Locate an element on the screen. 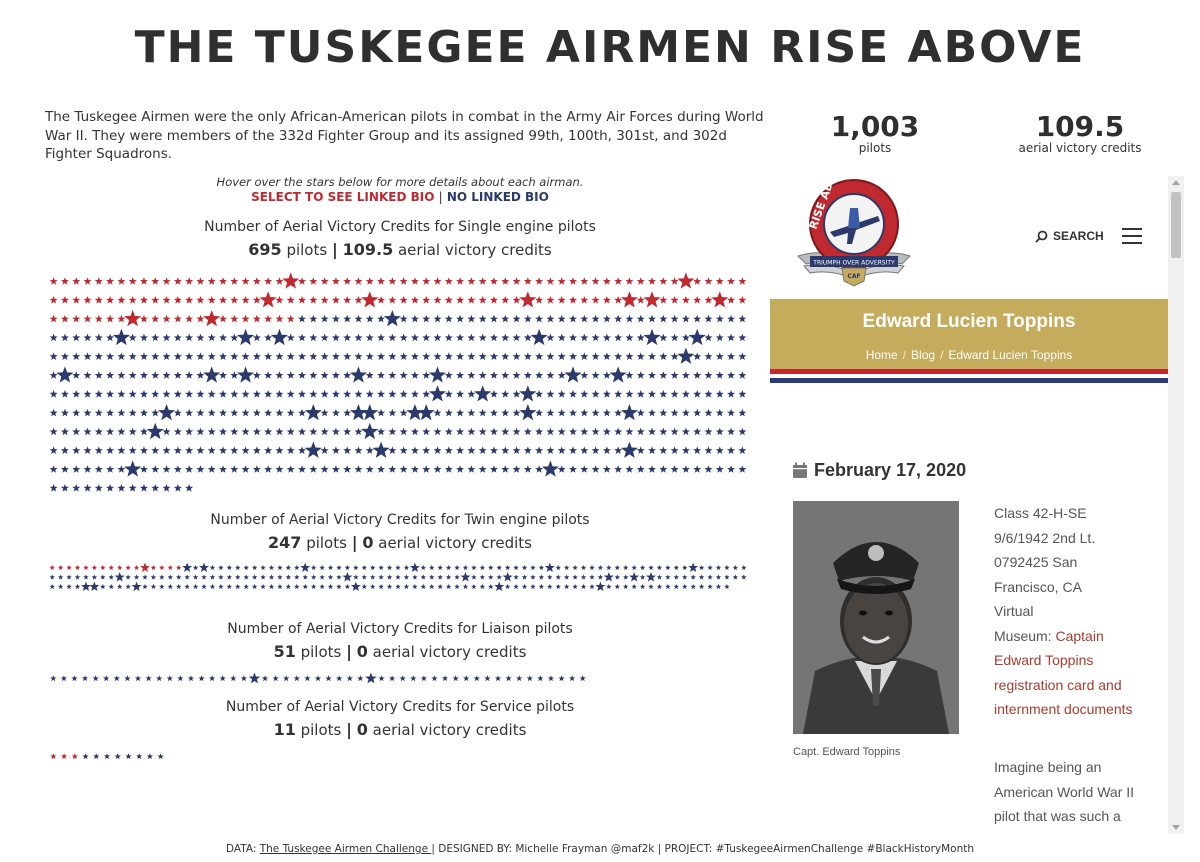  breadcrumb-blog: Blog is located at coordinates (923, 355).